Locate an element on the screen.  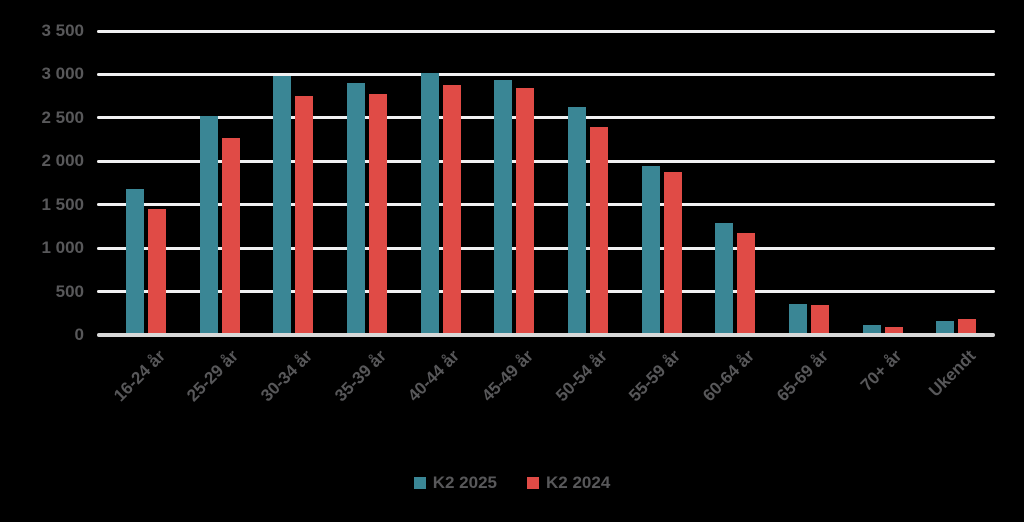
x-axis-category-label: 35-39 år is located at coordinates (360, 376).